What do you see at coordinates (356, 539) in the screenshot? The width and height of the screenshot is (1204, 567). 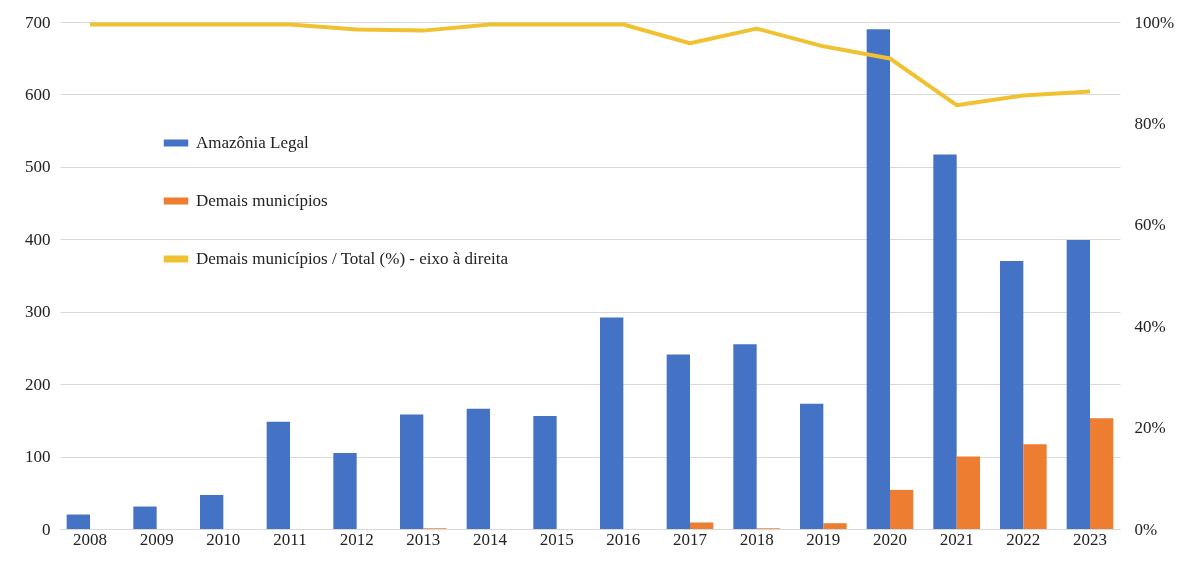 I see `x-tick-label: 2012` at bounding box center [356, 539].